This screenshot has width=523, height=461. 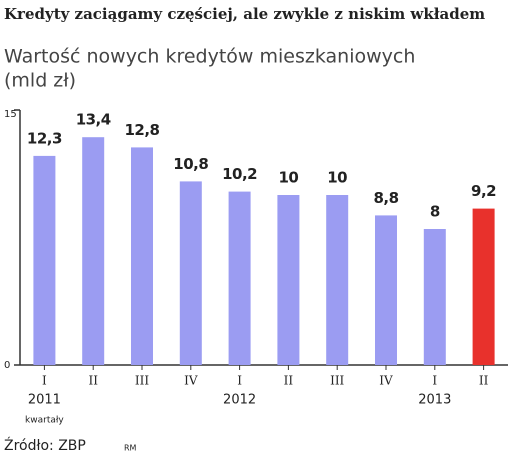 What do you see at coordinates (239, 400) in the screenshot?
I see `group-label: 2012` at bounding box center [239, 400].